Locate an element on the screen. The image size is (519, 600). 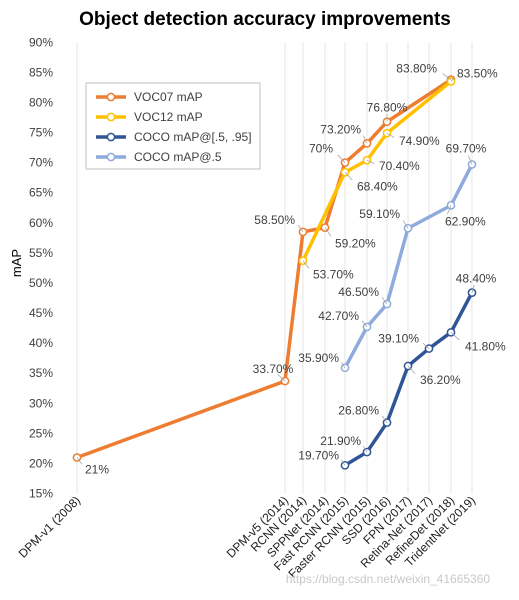
data-label-voc12-map: 70.40% is located at coordinates (399, 166).